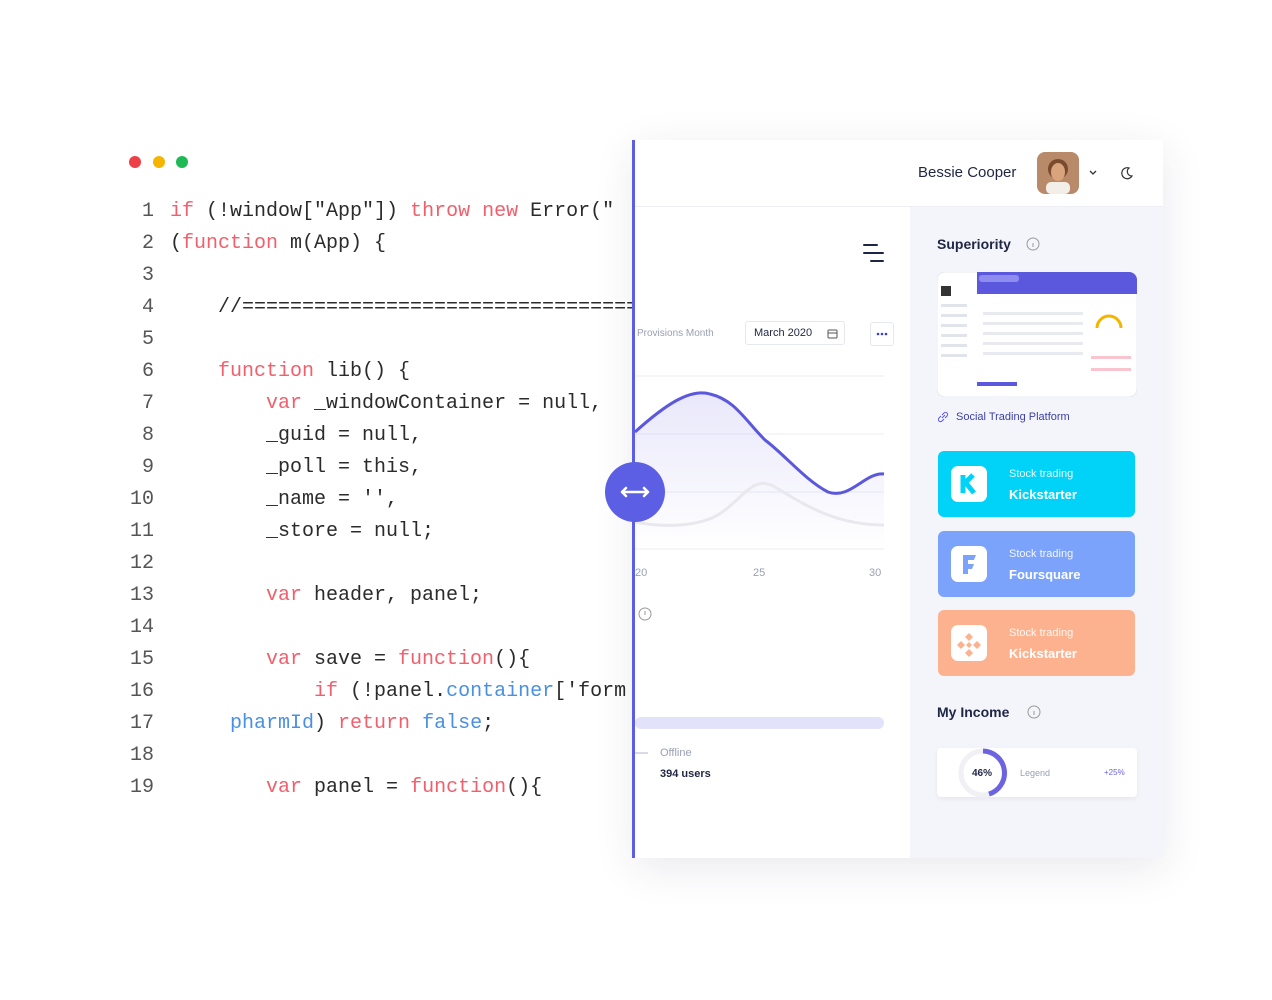  What do you see at coordinates (832, 334) in the screenshot?
I see `calendar-icon` at bounding box center [832, 334].